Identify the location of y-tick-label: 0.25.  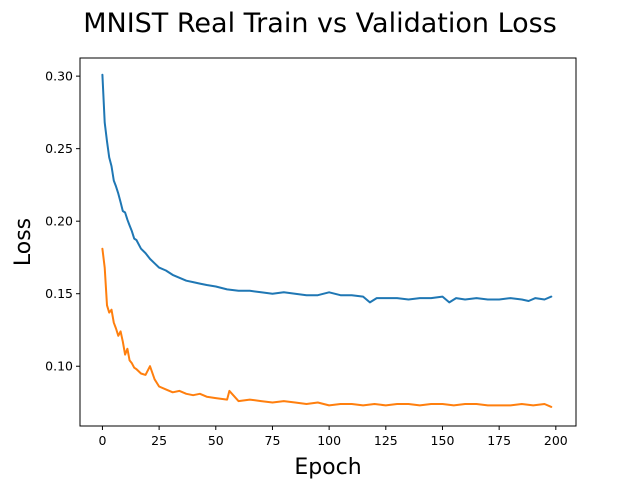
(59, 148).